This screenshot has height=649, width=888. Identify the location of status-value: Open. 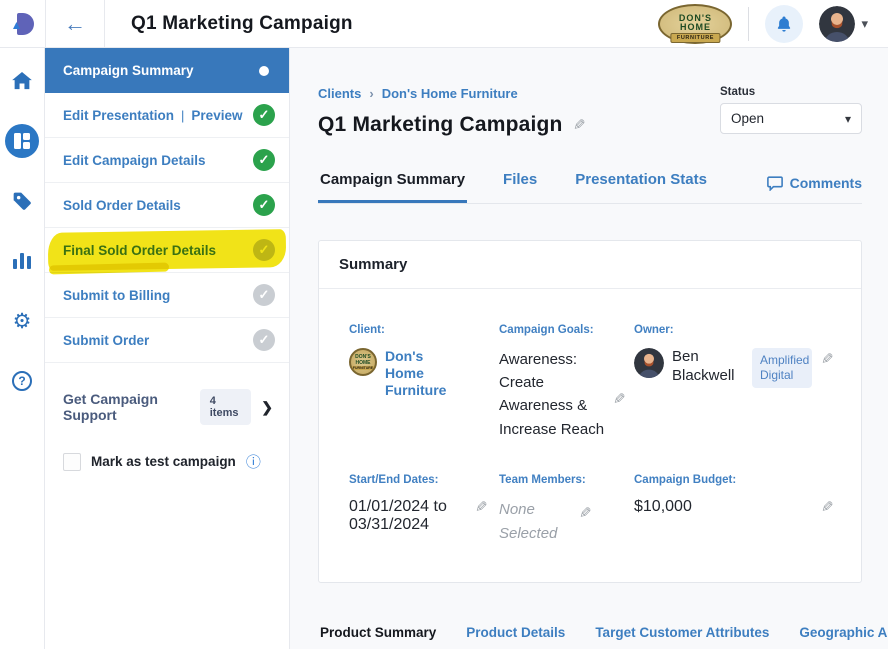
(748, 118).